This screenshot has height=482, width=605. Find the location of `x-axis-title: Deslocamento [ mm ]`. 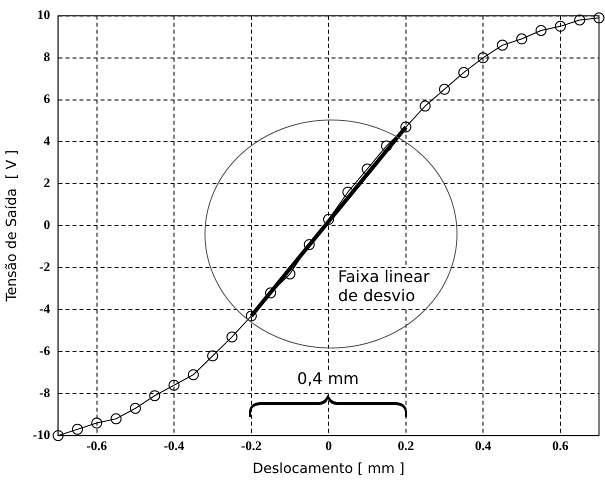

x-axis-title: Deslocamento [ mm ] is located at coordinates (328, 469).